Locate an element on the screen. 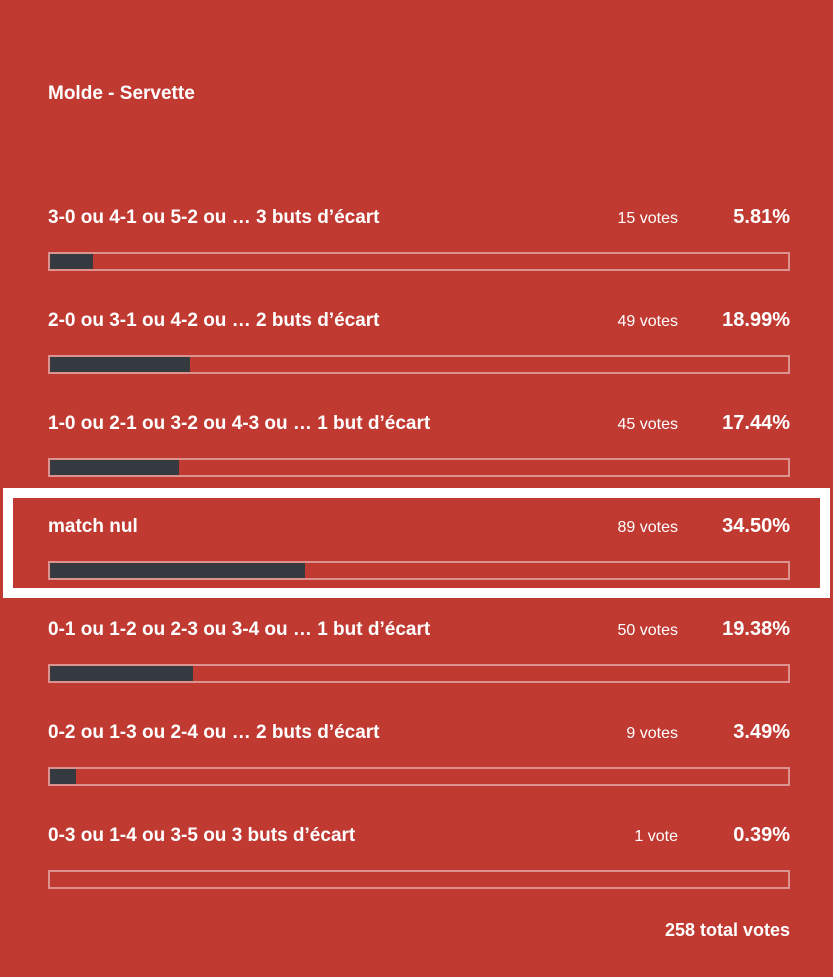  selected-option-highlight-frame is located at coordinates (416, 543).